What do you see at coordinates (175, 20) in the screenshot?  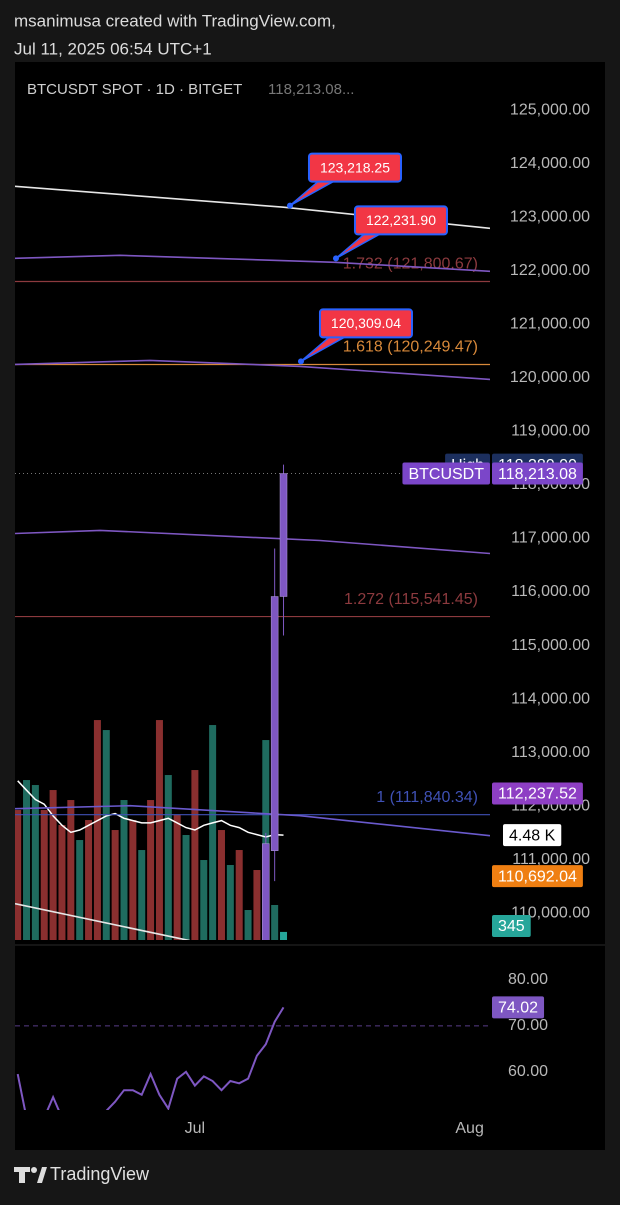 I see `author-line: msanimusa created with TradingView.com,` at bounding box center [175, 20].